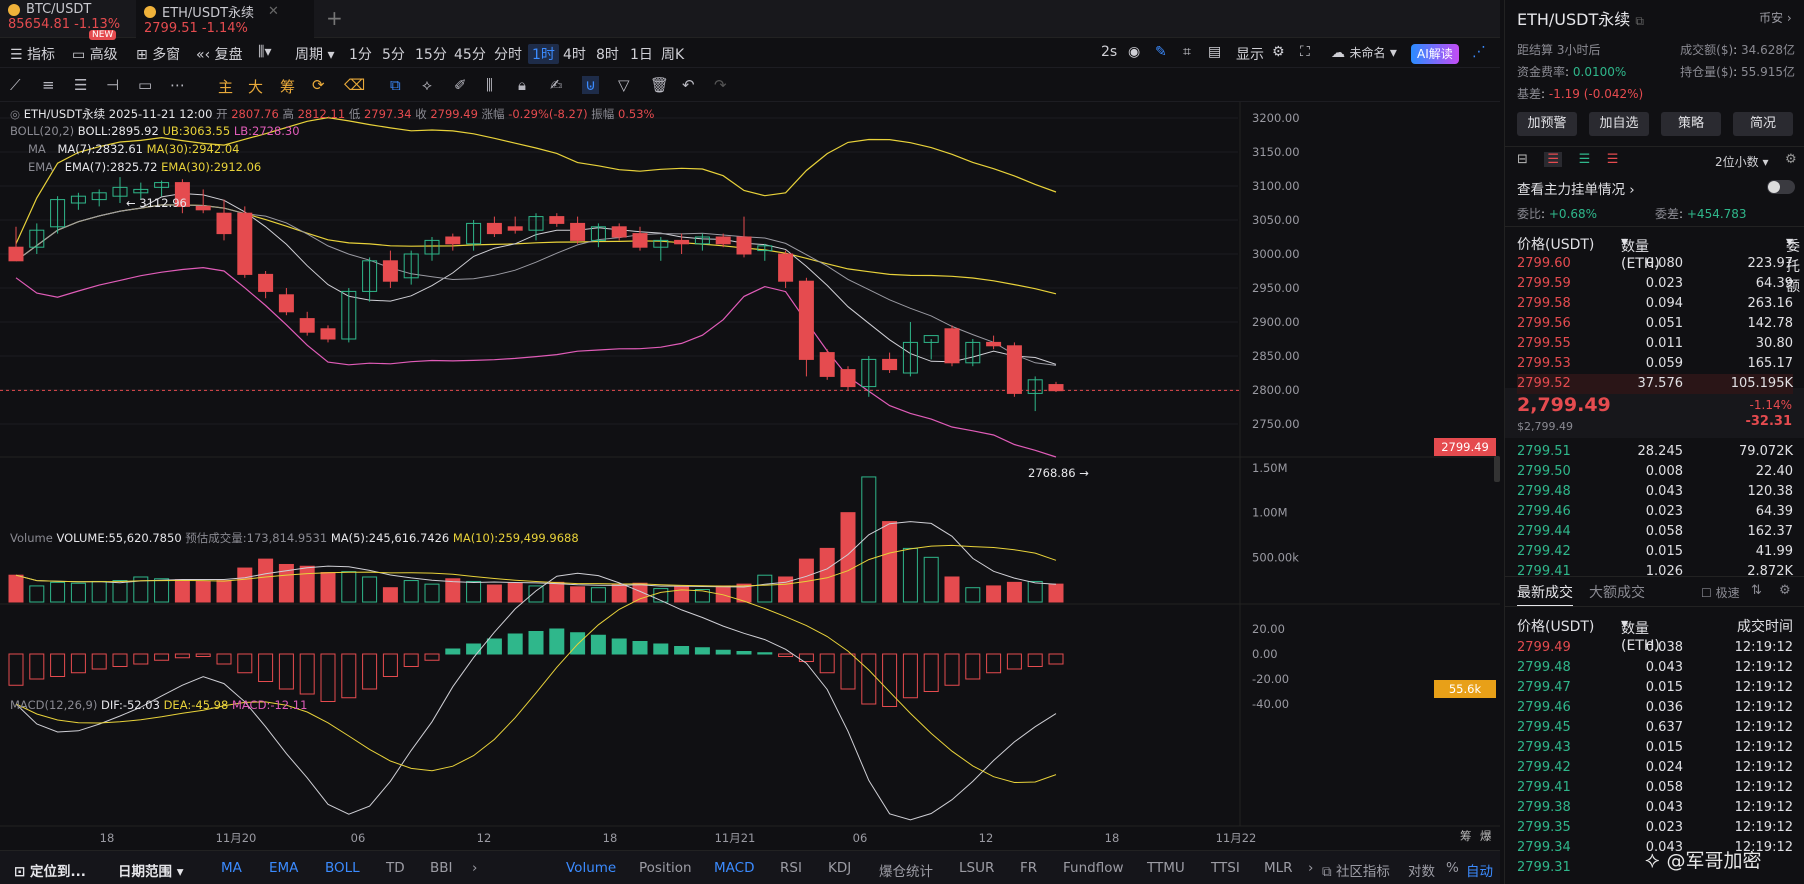 This screenshot has width=1804, height=884. What do you see at coordinates (1775, 18) in the screenshot?
I see `exchange-link: 币安 ›` at bounding box center [1775, 18].